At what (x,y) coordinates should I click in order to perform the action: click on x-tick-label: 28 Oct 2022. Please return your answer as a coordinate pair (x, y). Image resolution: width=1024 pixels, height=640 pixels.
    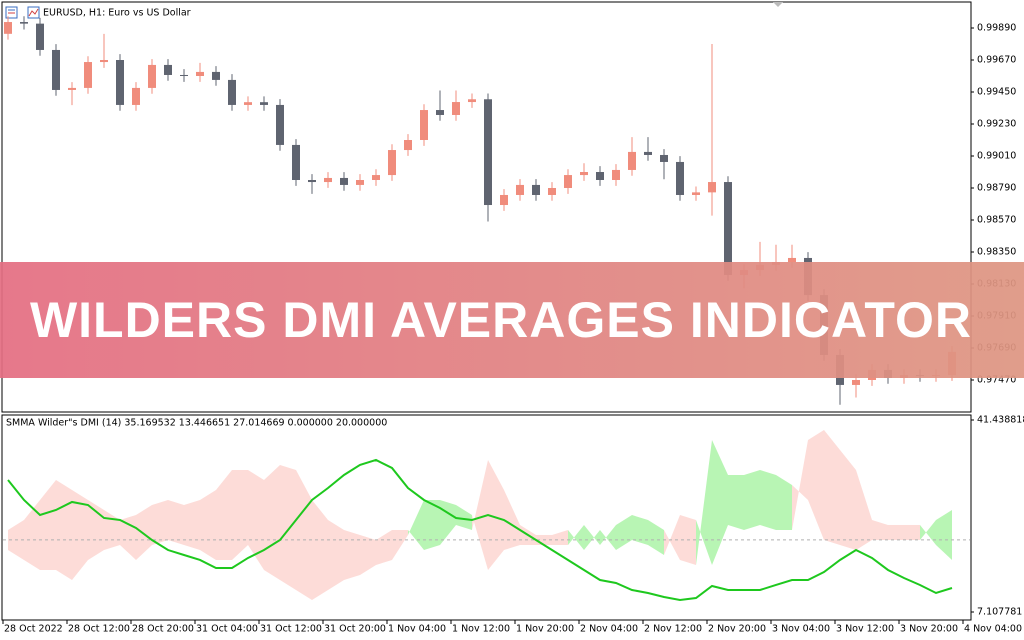
    Looking at the image, I should click on (33, 629).